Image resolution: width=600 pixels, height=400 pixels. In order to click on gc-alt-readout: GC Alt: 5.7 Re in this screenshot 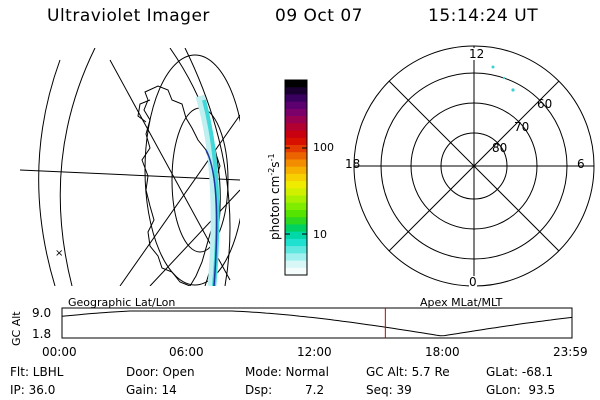, I will do `click(408, 372)`.